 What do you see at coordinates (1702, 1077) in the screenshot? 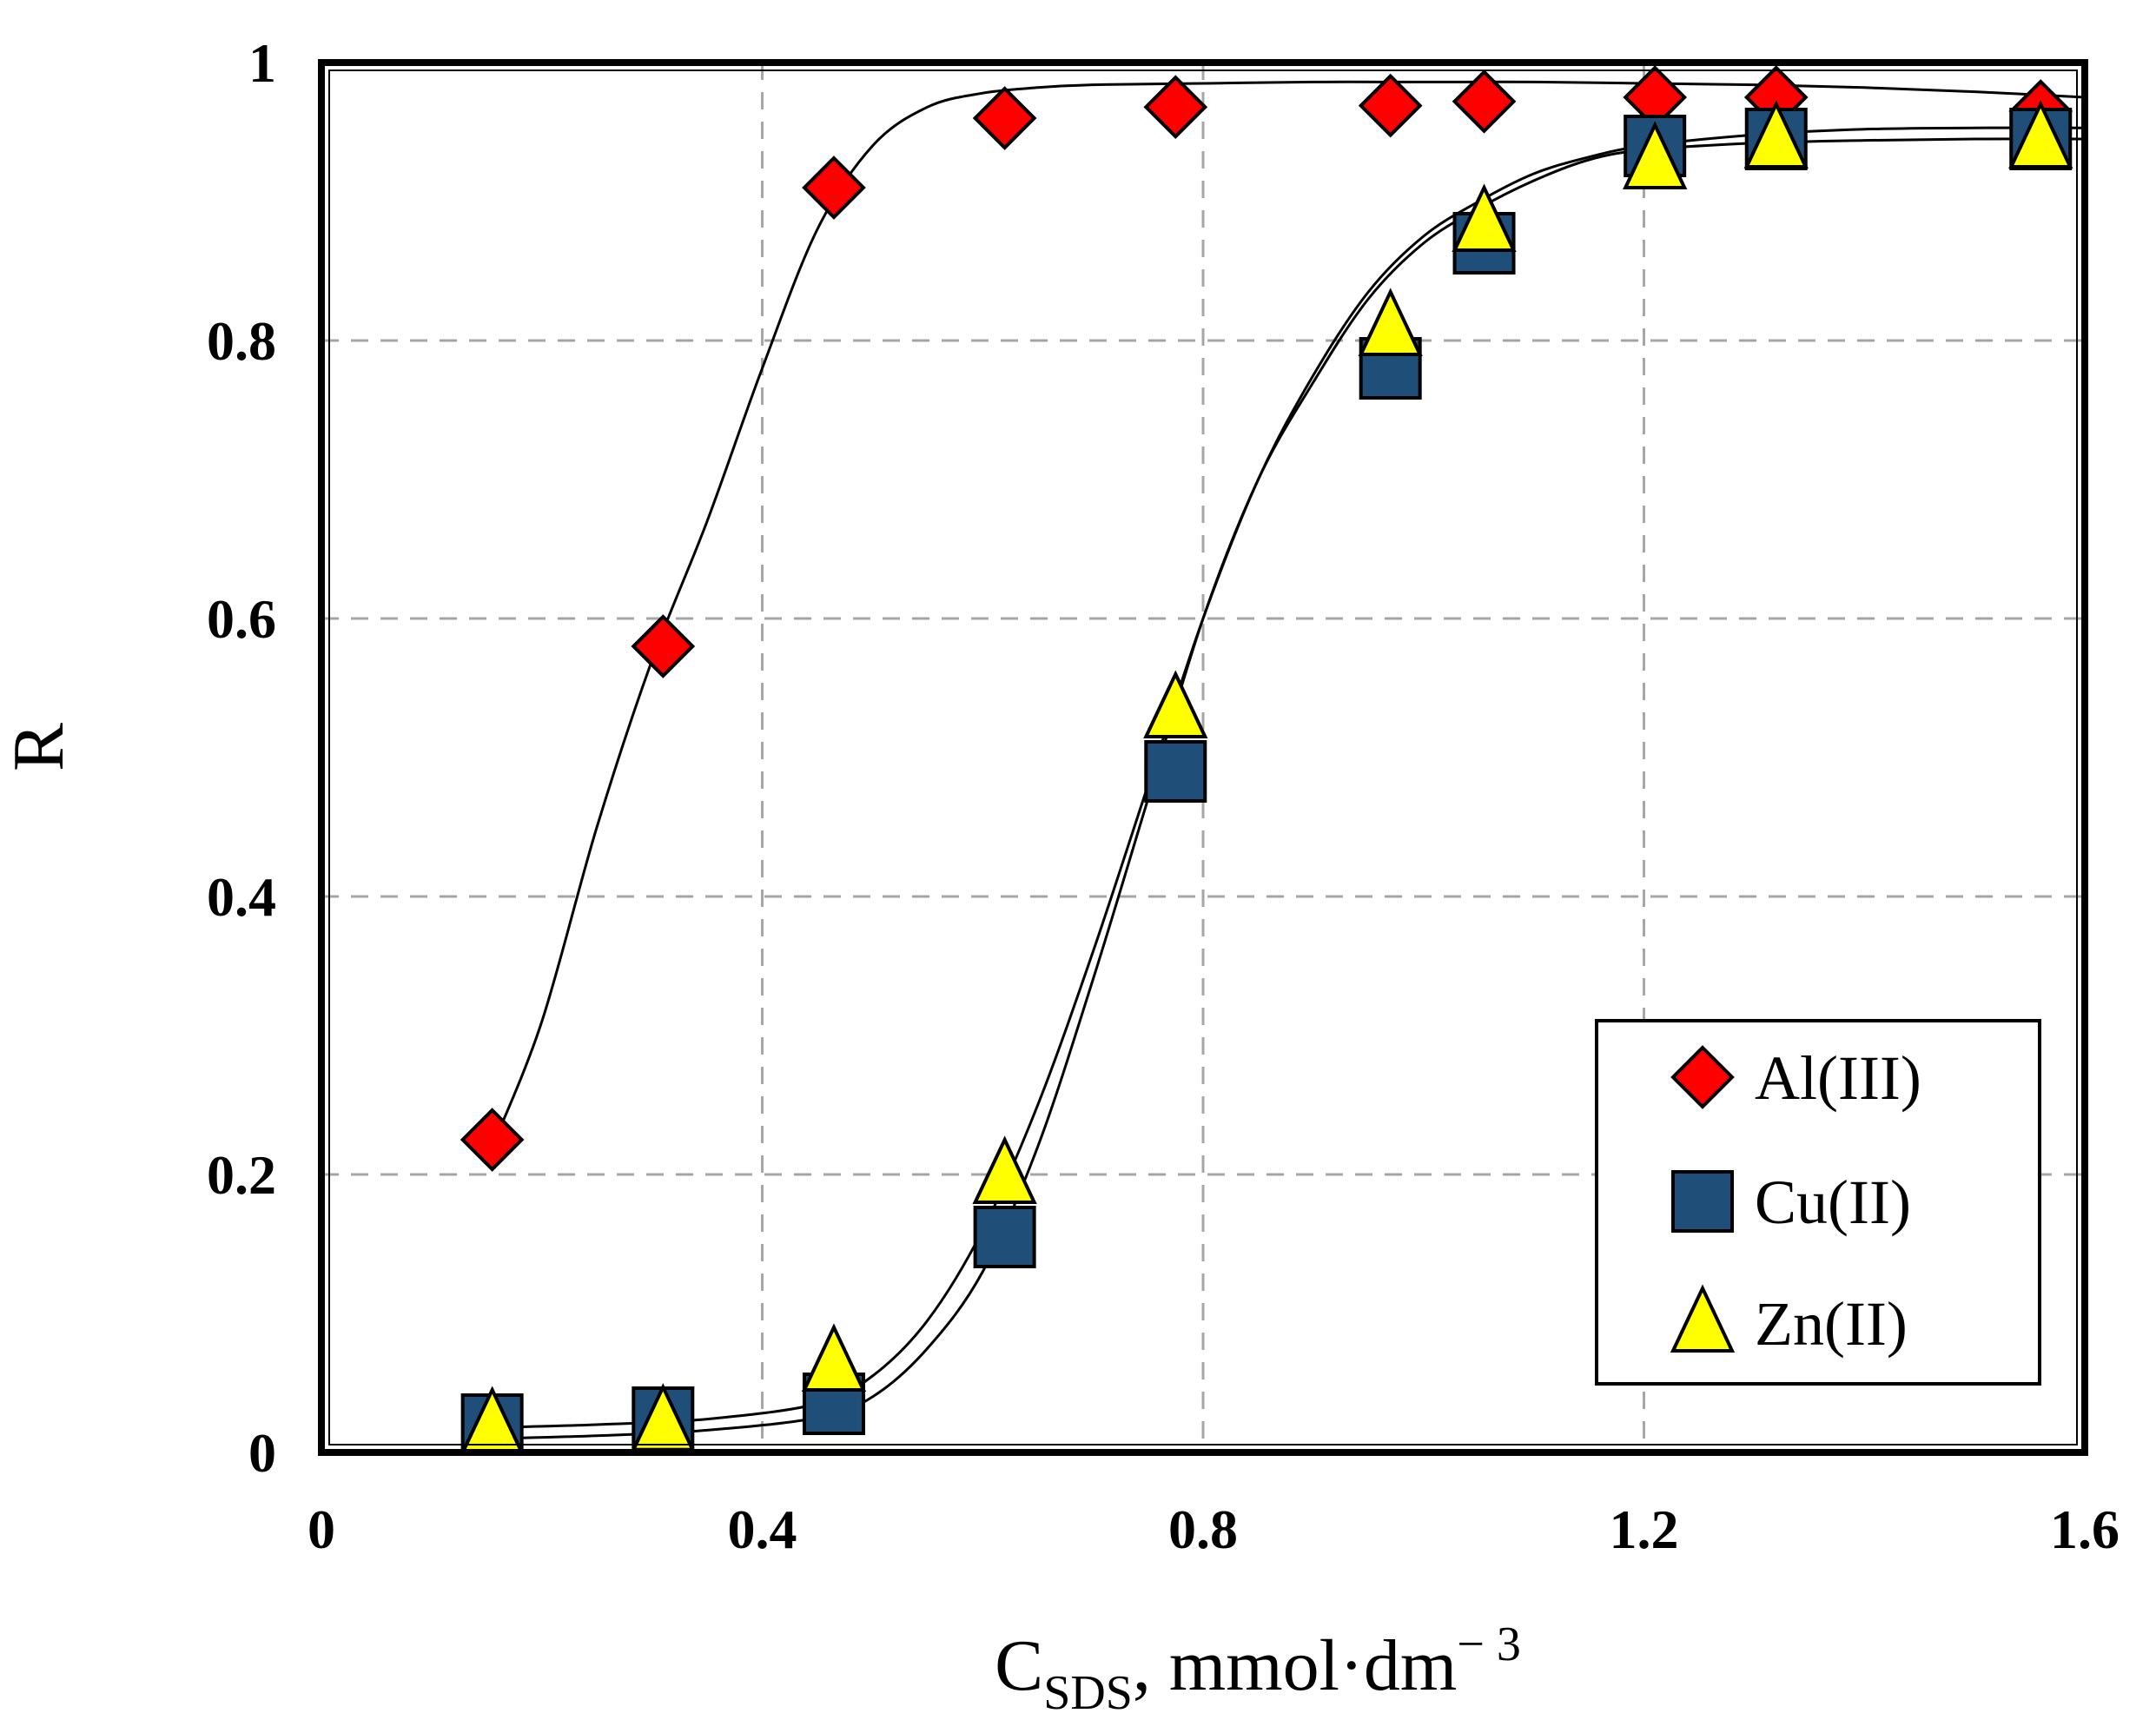
I see `legend-marker-aliii` at bounding box center [1702, 1077].